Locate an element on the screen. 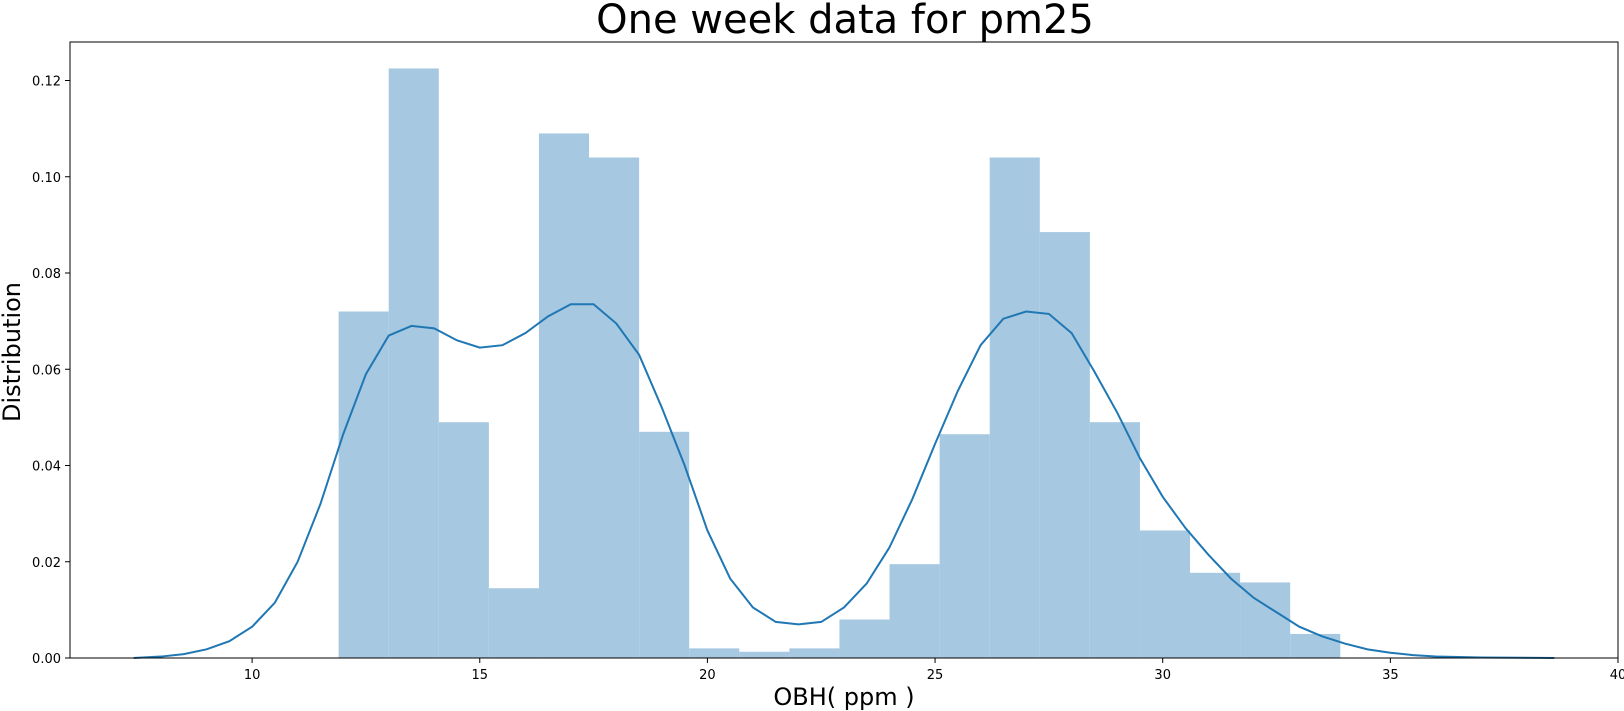  chart-title: One week data for pm25 is located at coordinates (845, 21).